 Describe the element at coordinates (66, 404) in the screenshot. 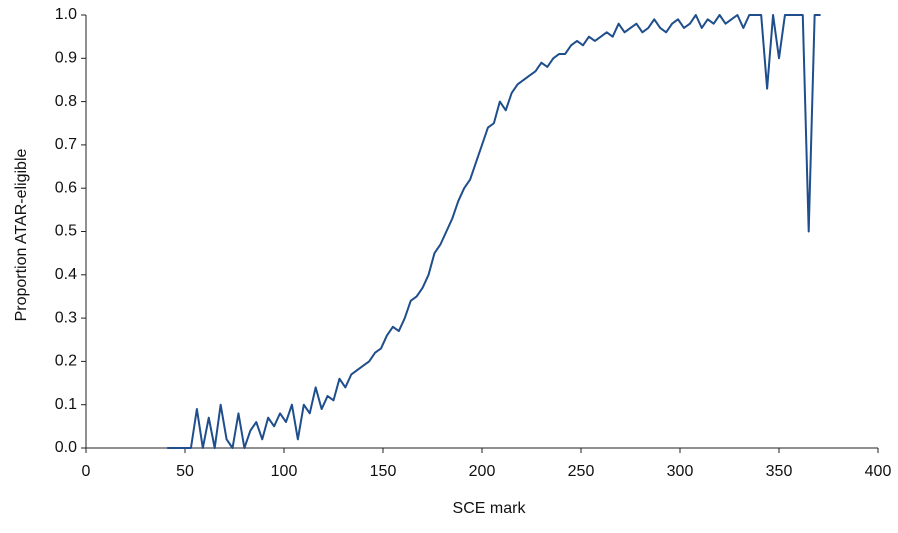

I see `y-tick-label: 0.1` at that location.